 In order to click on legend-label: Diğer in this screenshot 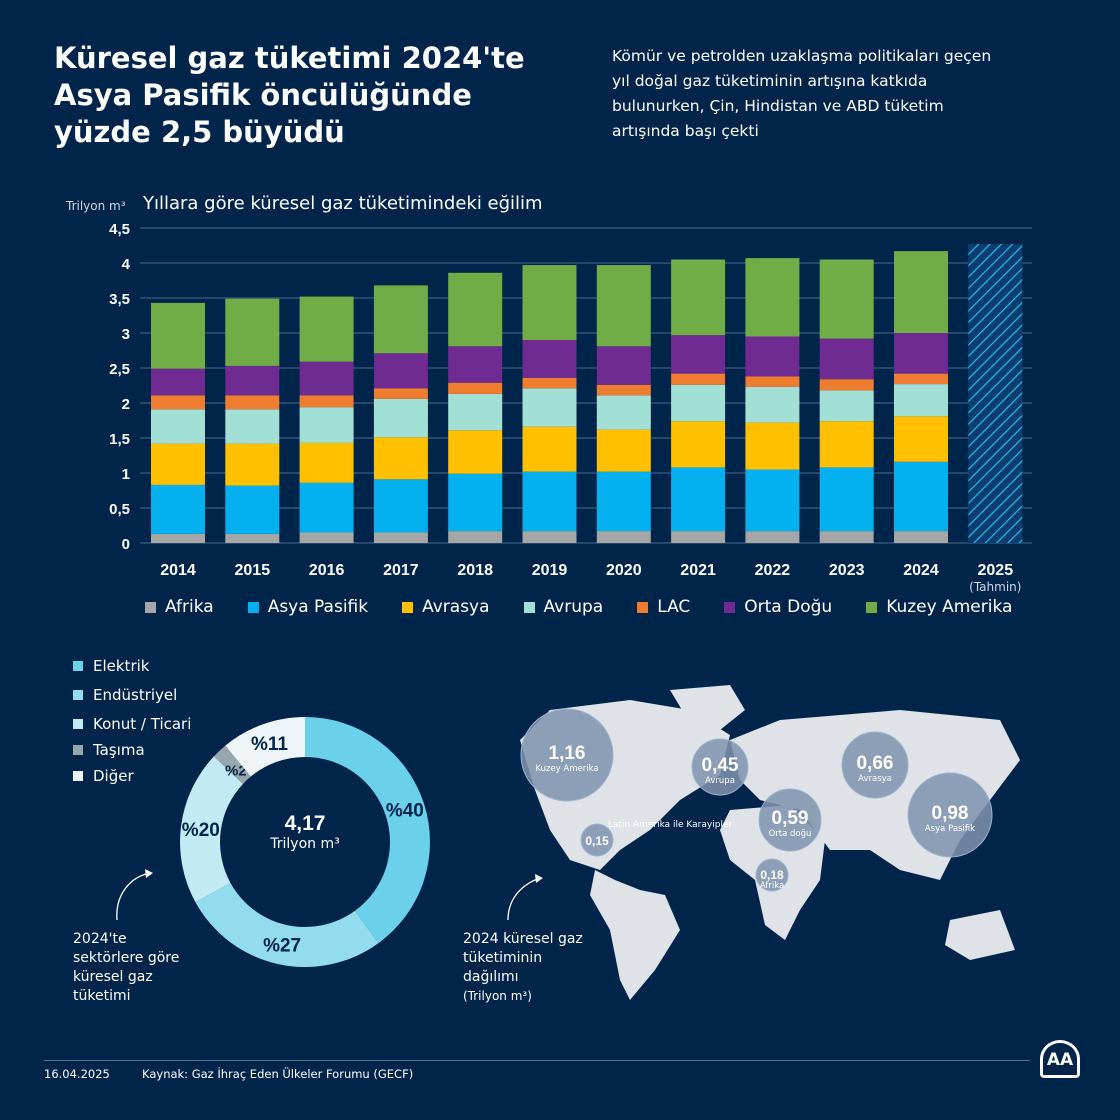, I will do `click(113, 776)`.